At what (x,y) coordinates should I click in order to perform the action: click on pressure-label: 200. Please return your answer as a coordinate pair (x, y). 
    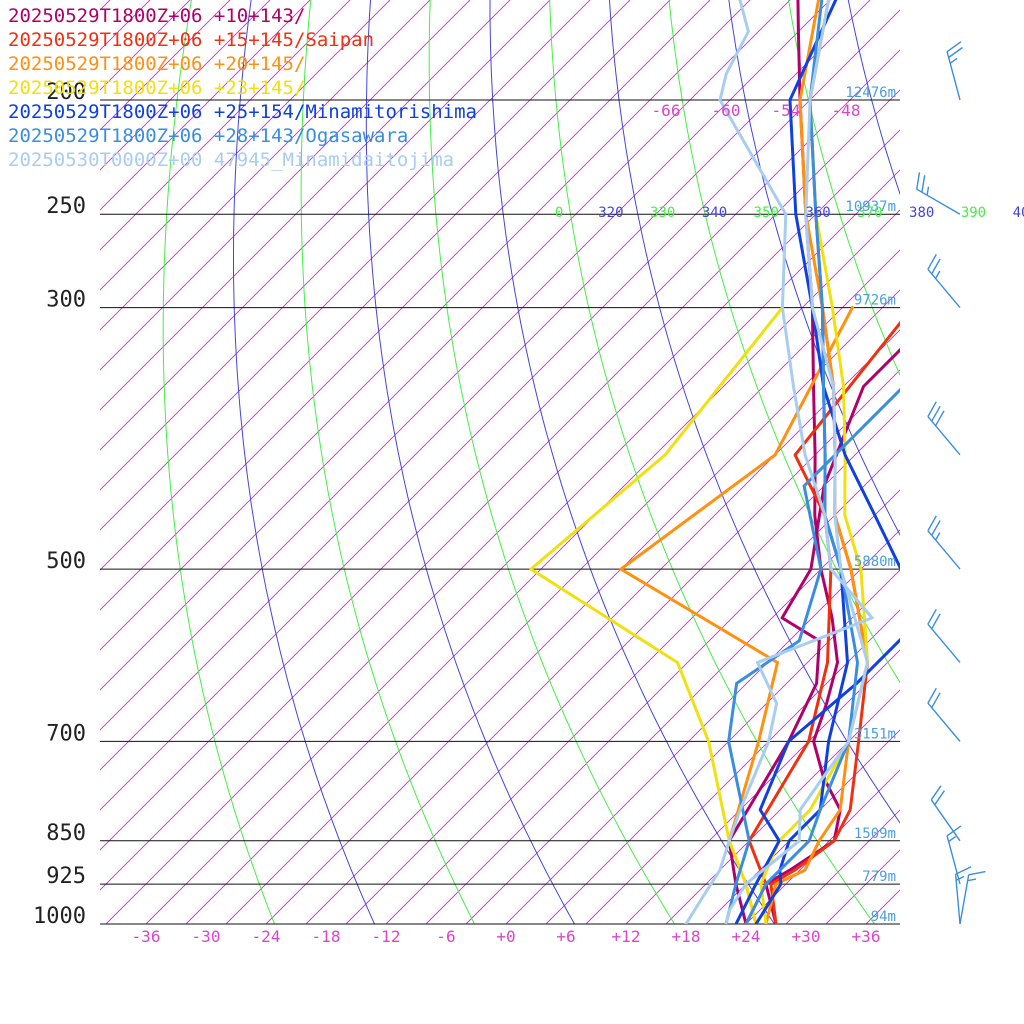
    Looking at the image, I should click on (66, 92).